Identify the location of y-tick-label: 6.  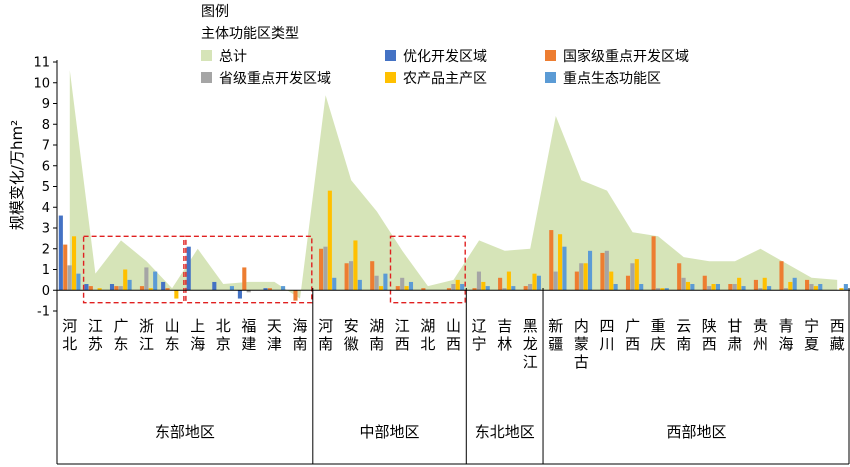
(46, 166).